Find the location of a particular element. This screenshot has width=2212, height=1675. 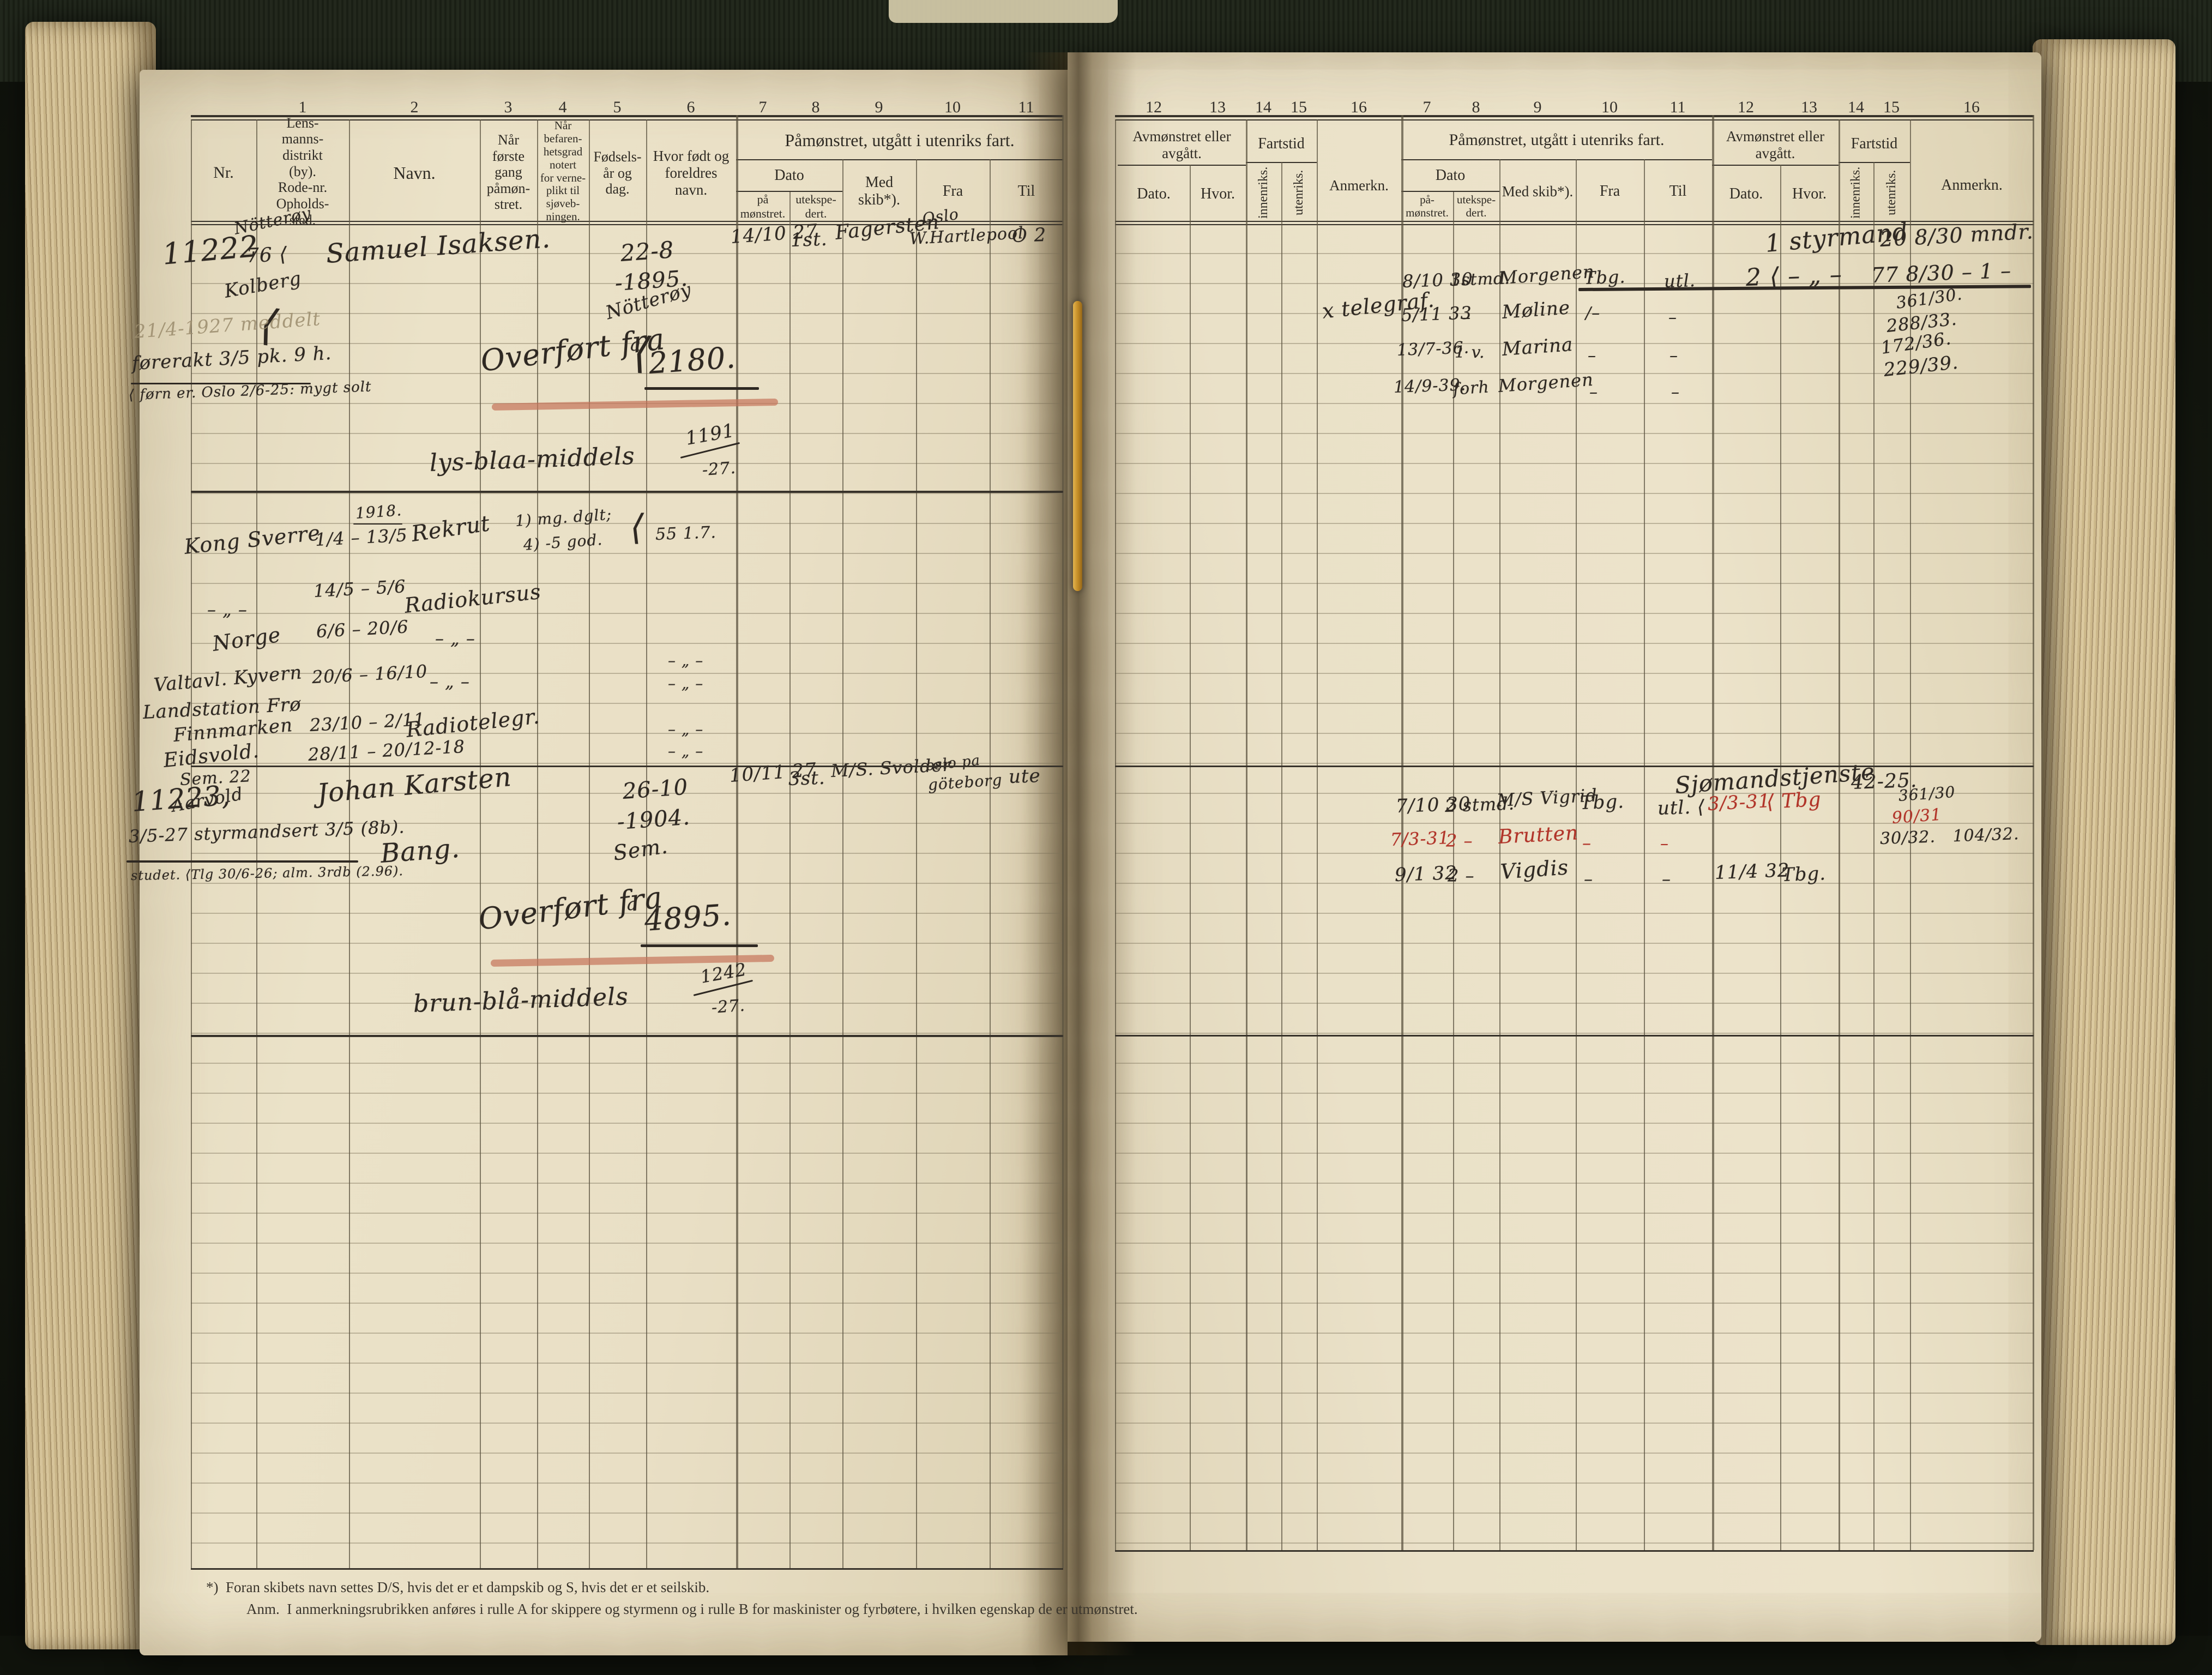

loose-page-sliver is located at coordinates (1003, 12).